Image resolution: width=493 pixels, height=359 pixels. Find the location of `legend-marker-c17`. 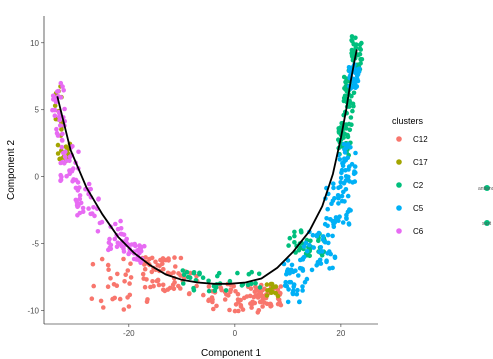

legend-marker-c17 is located at coordinates (399, 162).